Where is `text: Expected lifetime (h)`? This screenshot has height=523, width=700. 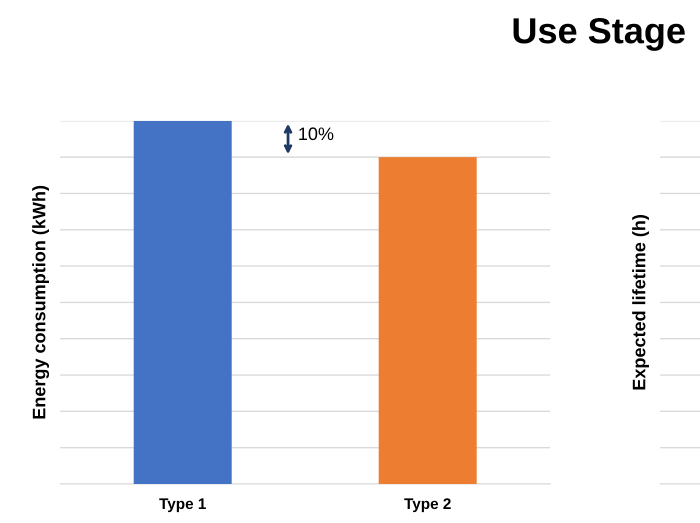
text: Expected lifetime (h) is located at coordinates (640, 302).